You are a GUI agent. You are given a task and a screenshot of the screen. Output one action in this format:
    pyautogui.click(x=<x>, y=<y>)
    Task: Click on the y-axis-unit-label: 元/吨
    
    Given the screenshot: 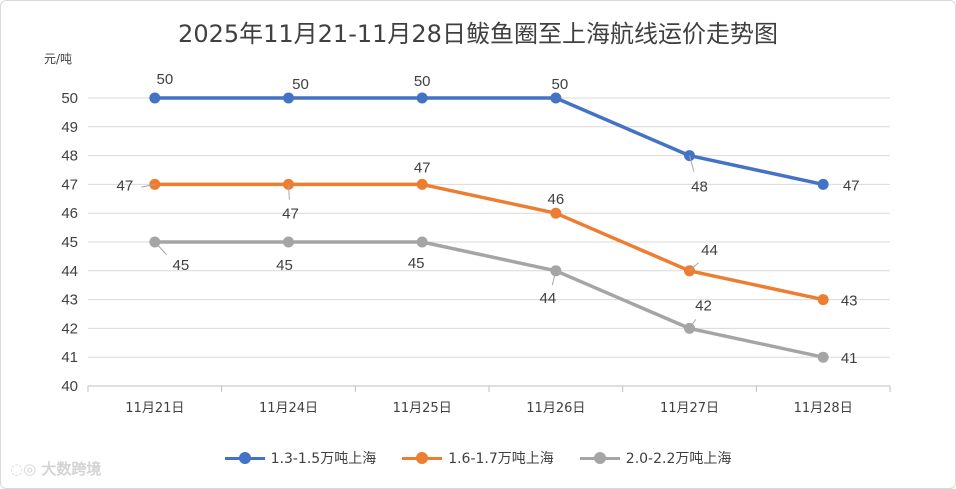 What is the action you would take?
    pyautogui.click(x=58, y=59)
    